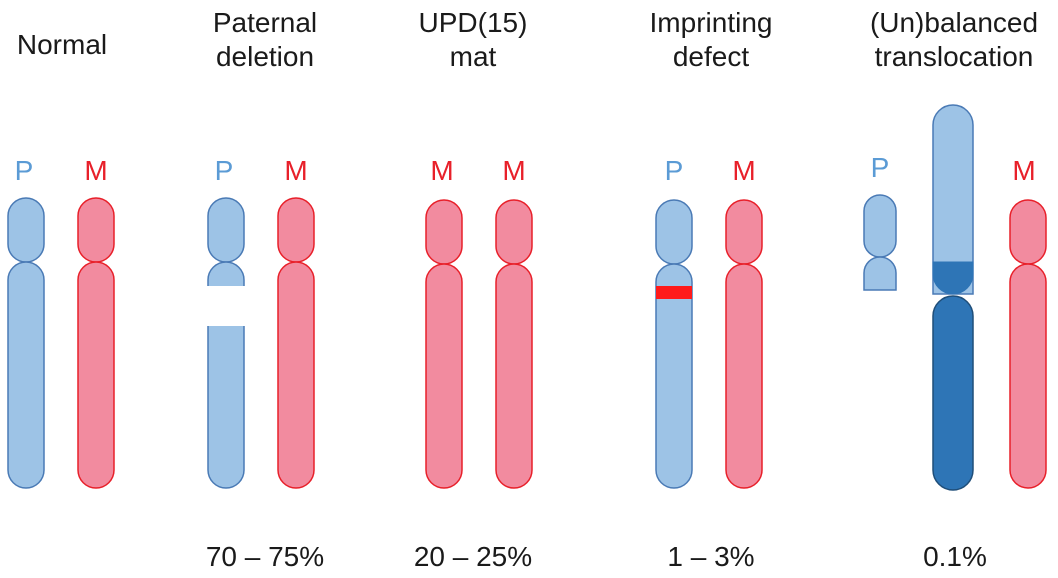 The image size is (1058, 578). Describe the element at coordinates (473, 56) in the screenshot. I see `heading-upd15-mat-line2: mat` at that location.